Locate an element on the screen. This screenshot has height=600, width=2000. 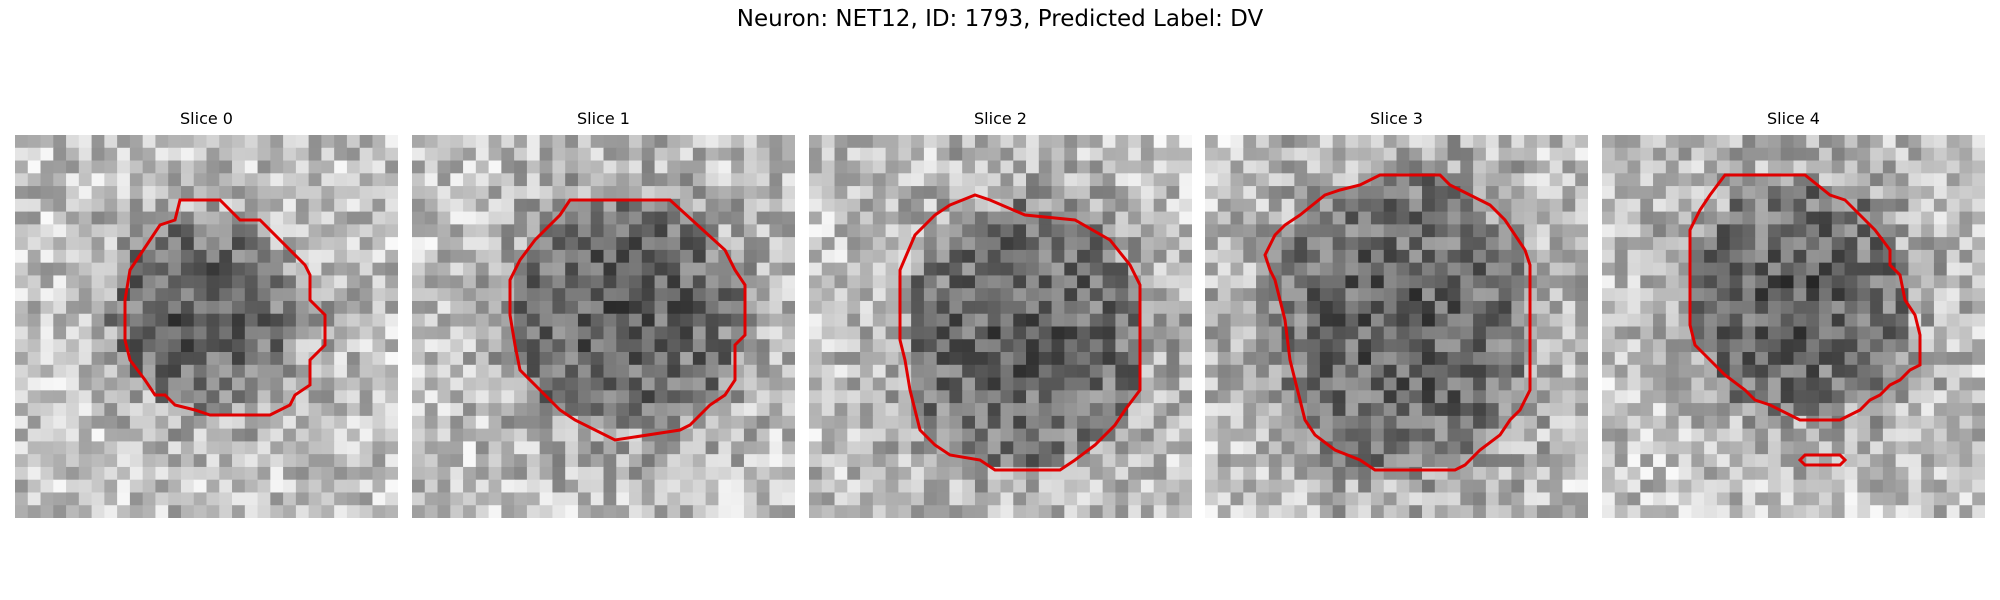
slice-panel-2: Slice 2 is located at coordinates (1000, 313).